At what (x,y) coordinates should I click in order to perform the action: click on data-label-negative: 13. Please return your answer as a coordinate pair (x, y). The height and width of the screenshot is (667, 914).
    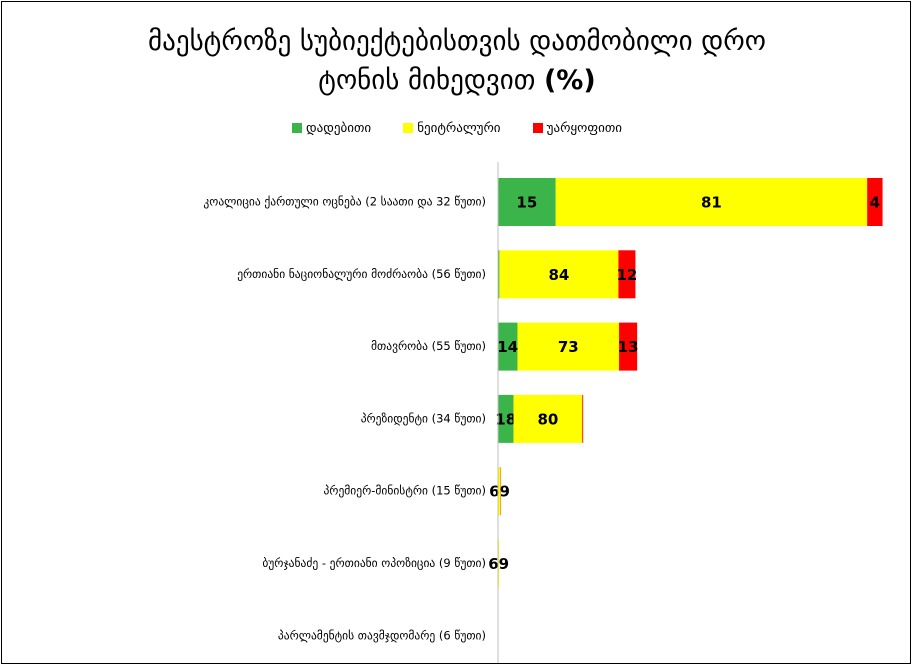
    Looking at the image, I should click on (628, 347).